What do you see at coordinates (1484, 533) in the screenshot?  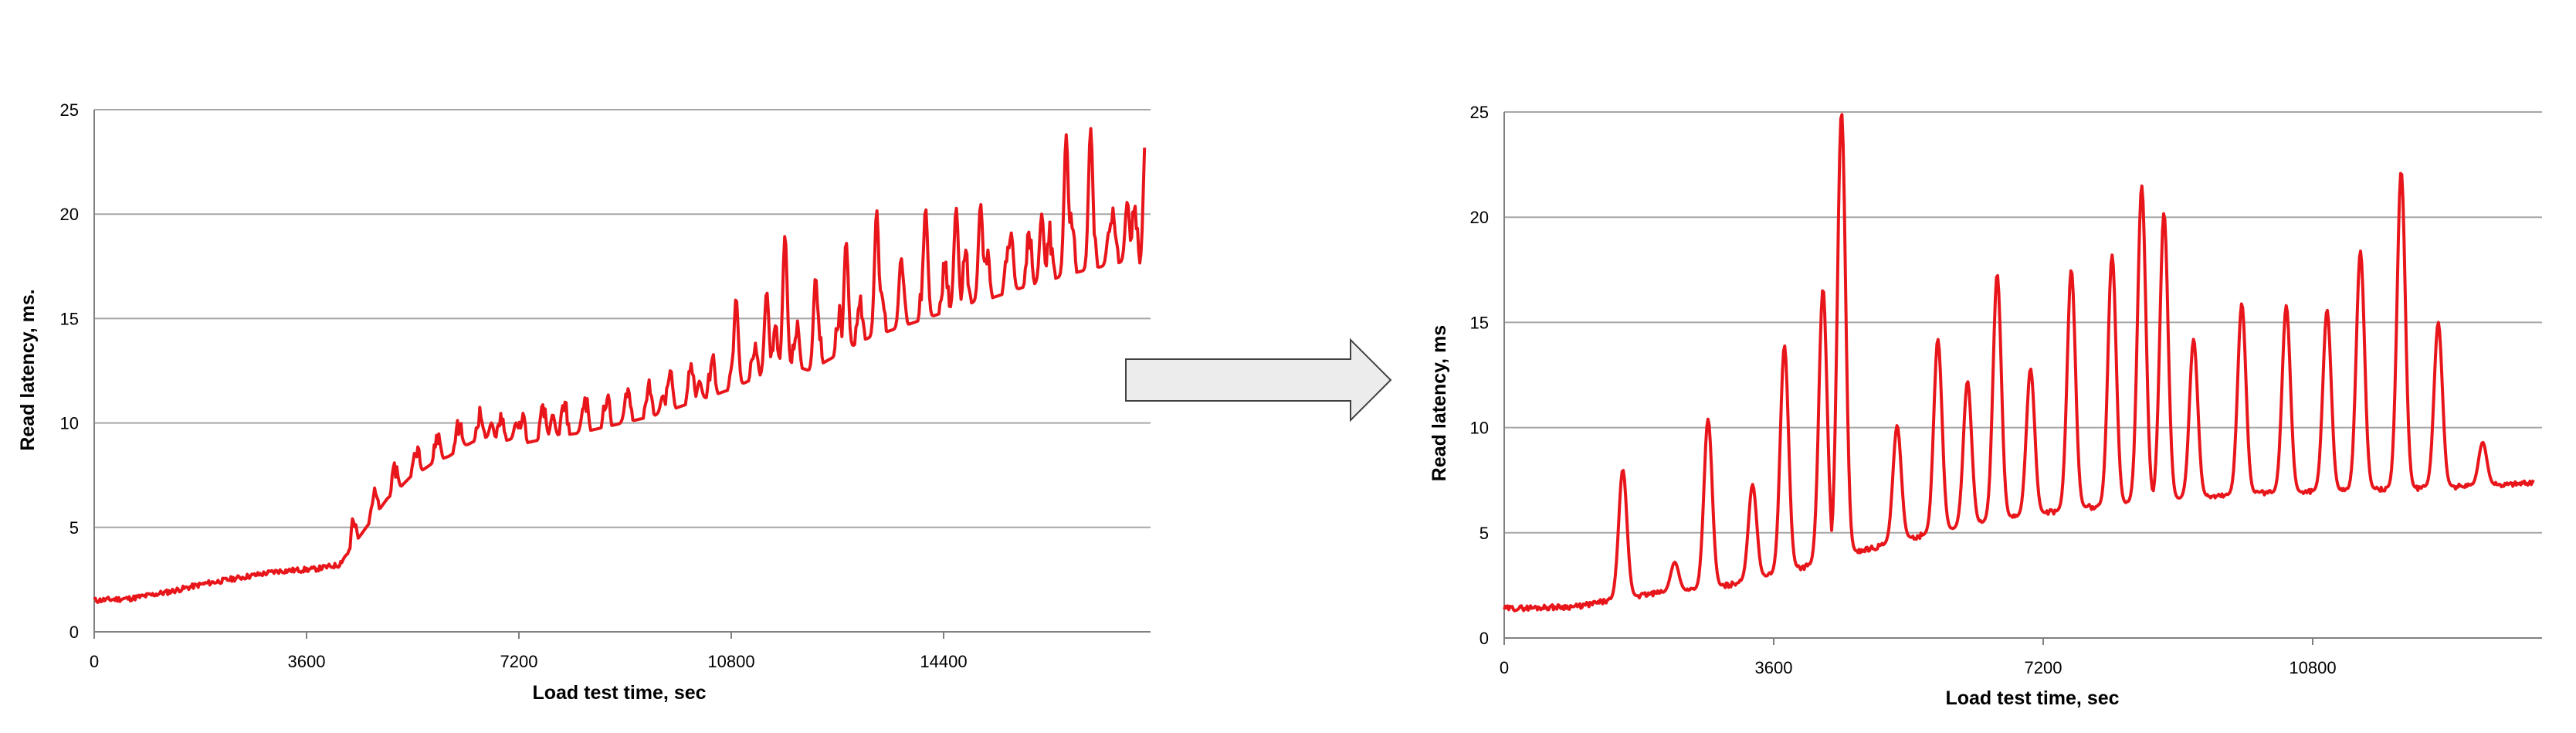 I see `right-y-tick-5: 5` at bounding box center [1484, 533].